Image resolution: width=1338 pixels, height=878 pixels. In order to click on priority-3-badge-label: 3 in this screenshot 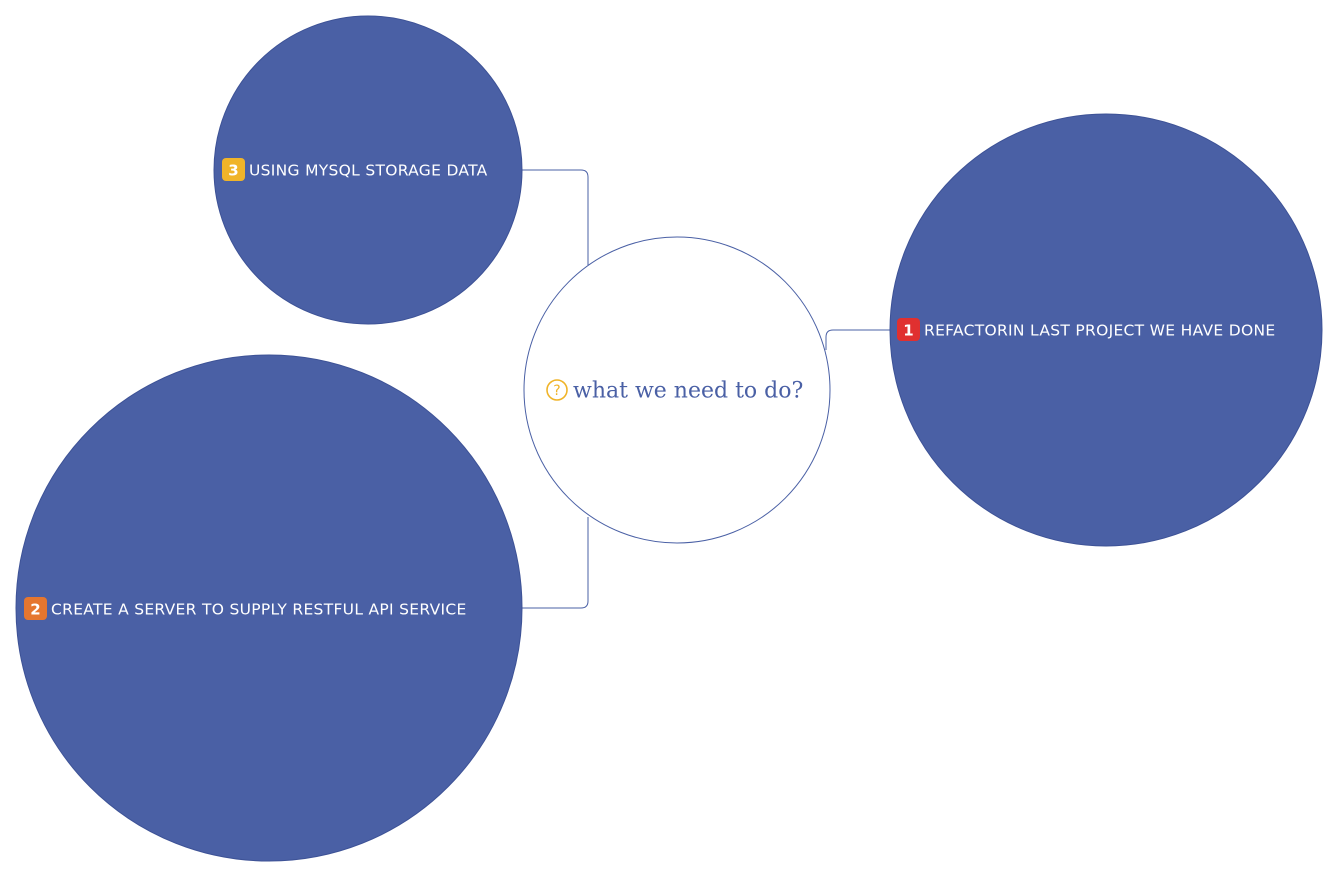, I will do `click(233, 171)`.